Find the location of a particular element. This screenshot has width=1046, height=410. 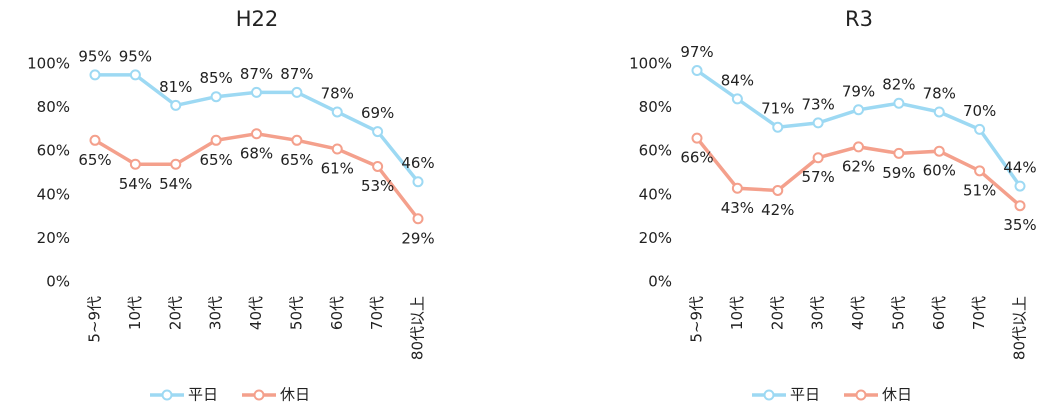

data-label: 95% is located at coordinates (94, 56).